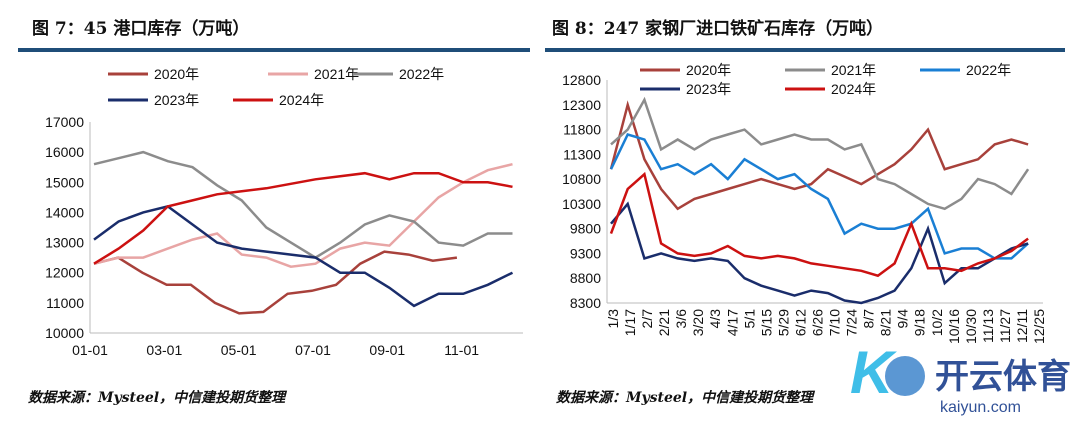 Image resolution: width=1080 pixels, height=438 pixels. Describe the element at coordinates (64, 212) in the screenshot. I see `y-tick-label: 14000` at that location.